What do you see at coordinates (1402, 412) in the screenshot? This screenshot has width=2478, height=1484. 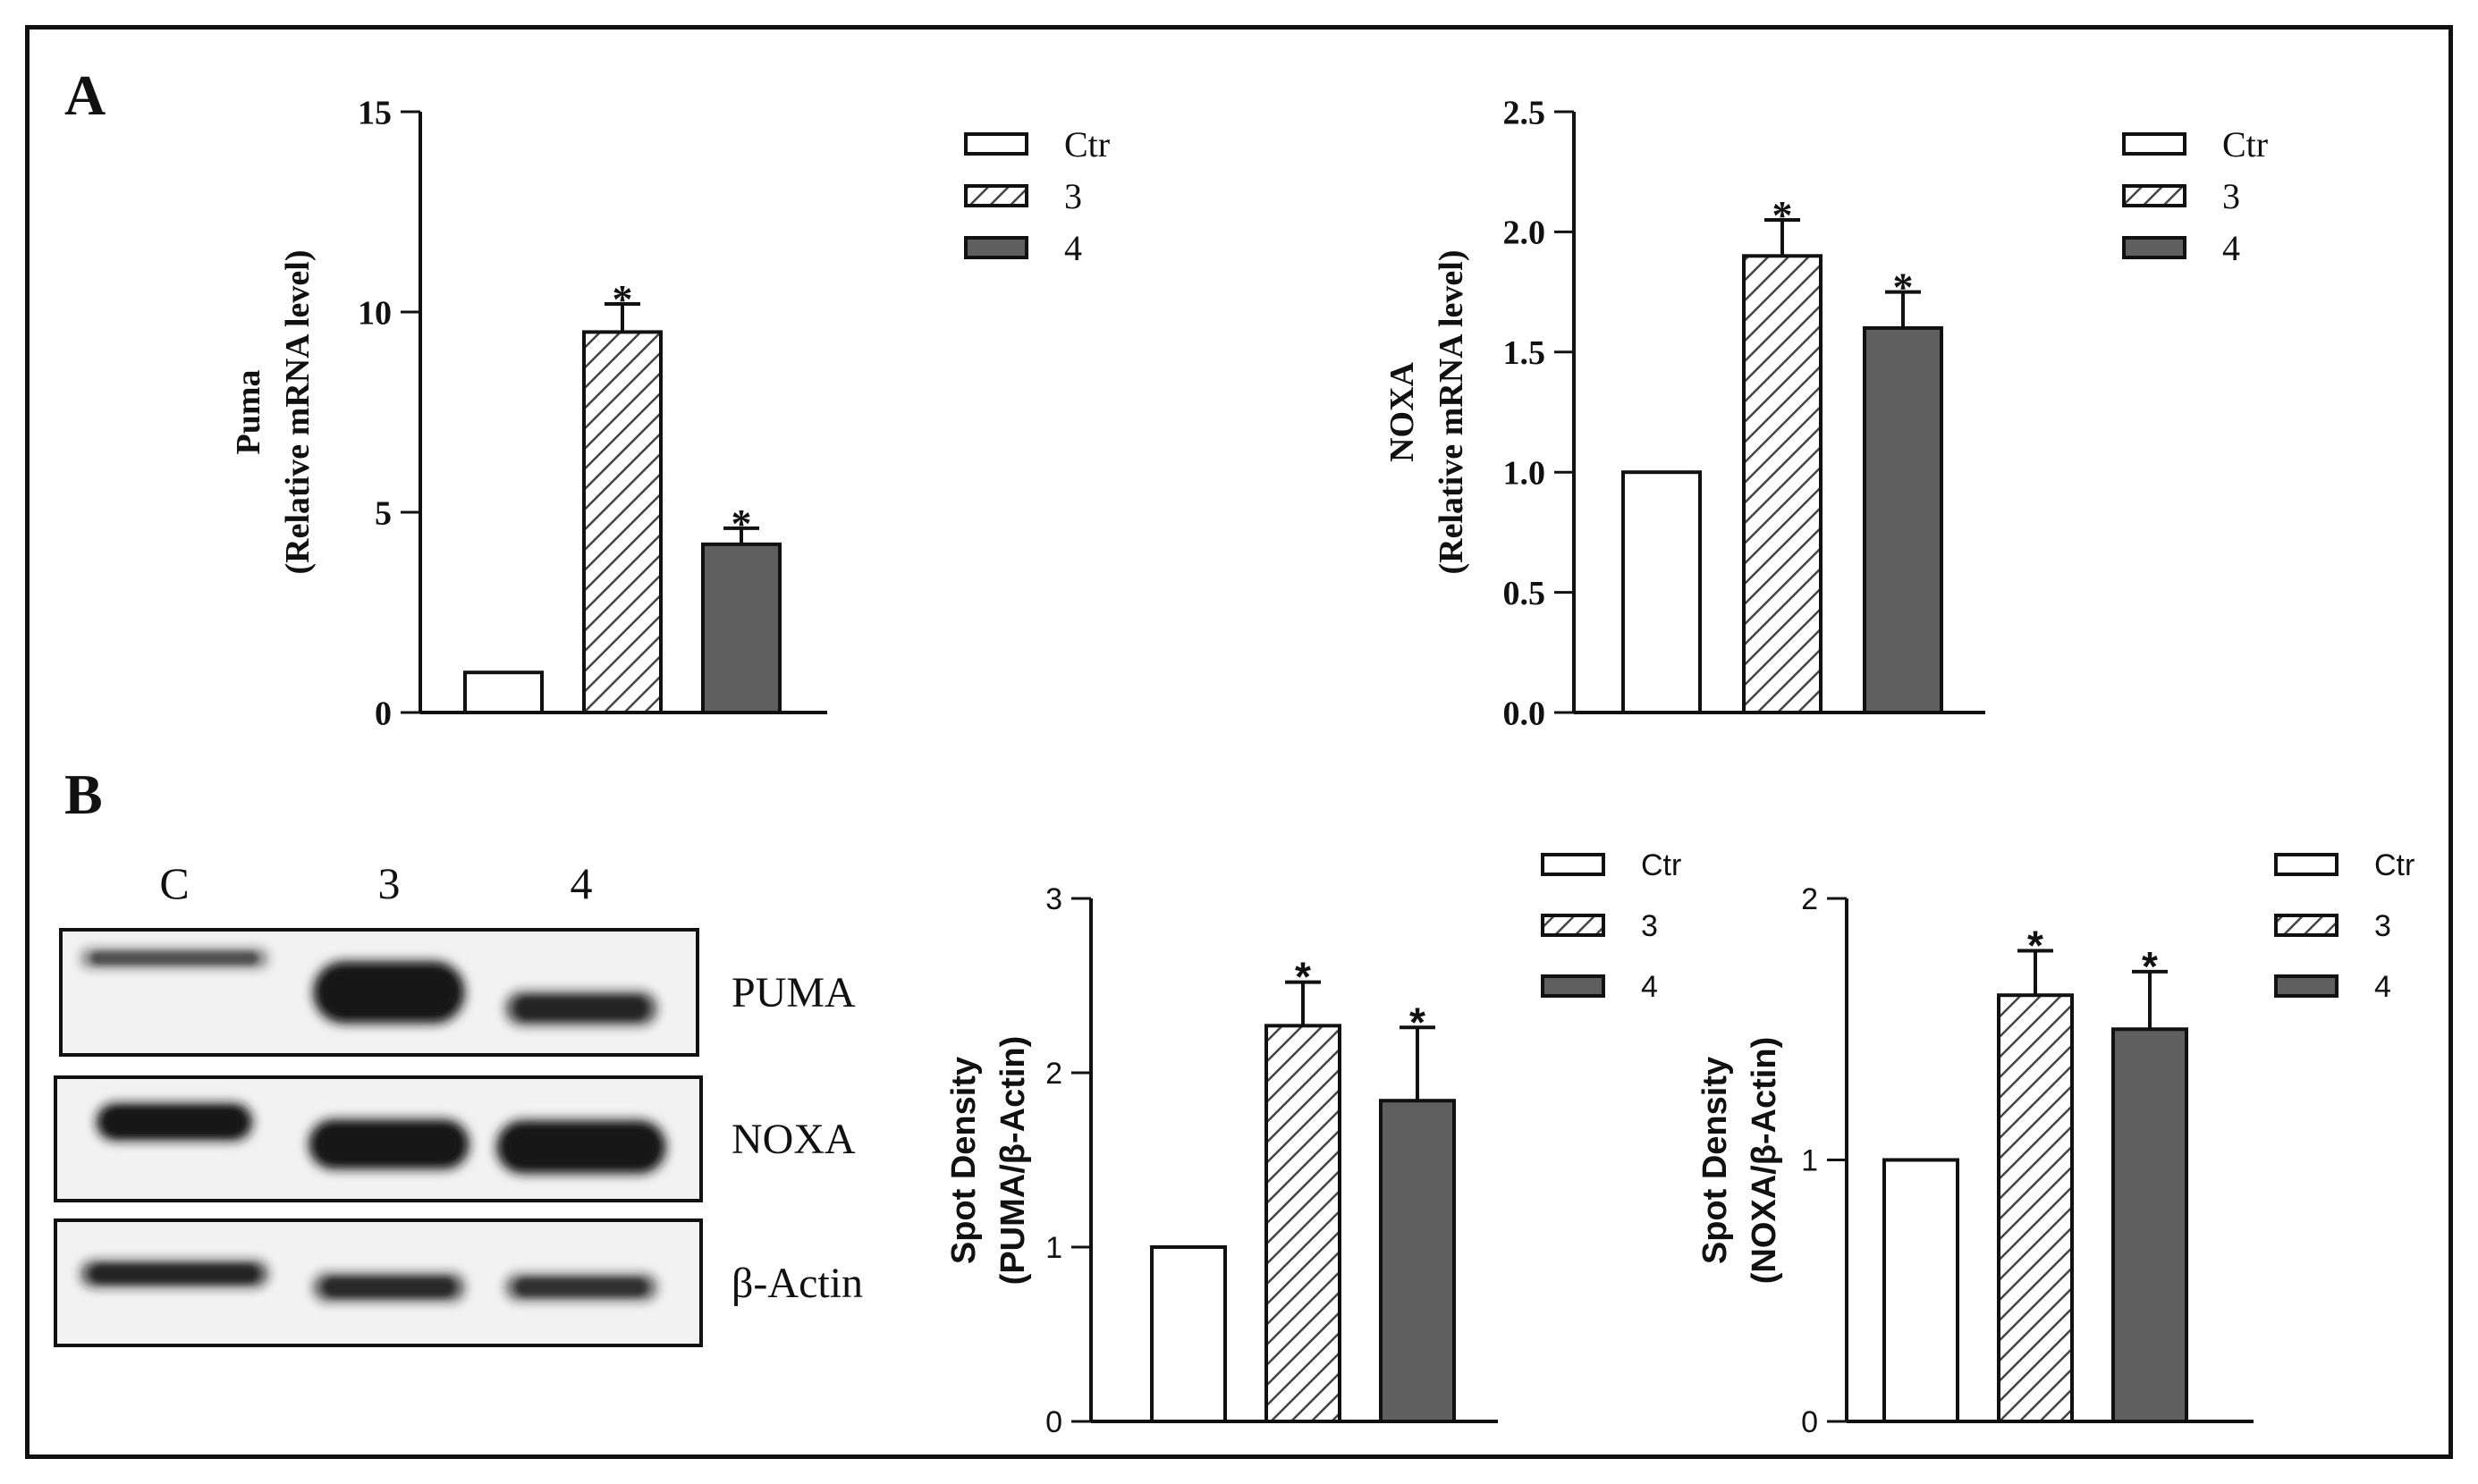 I see `y-axis-title: NOXA` at bounding box center [1402, 412].